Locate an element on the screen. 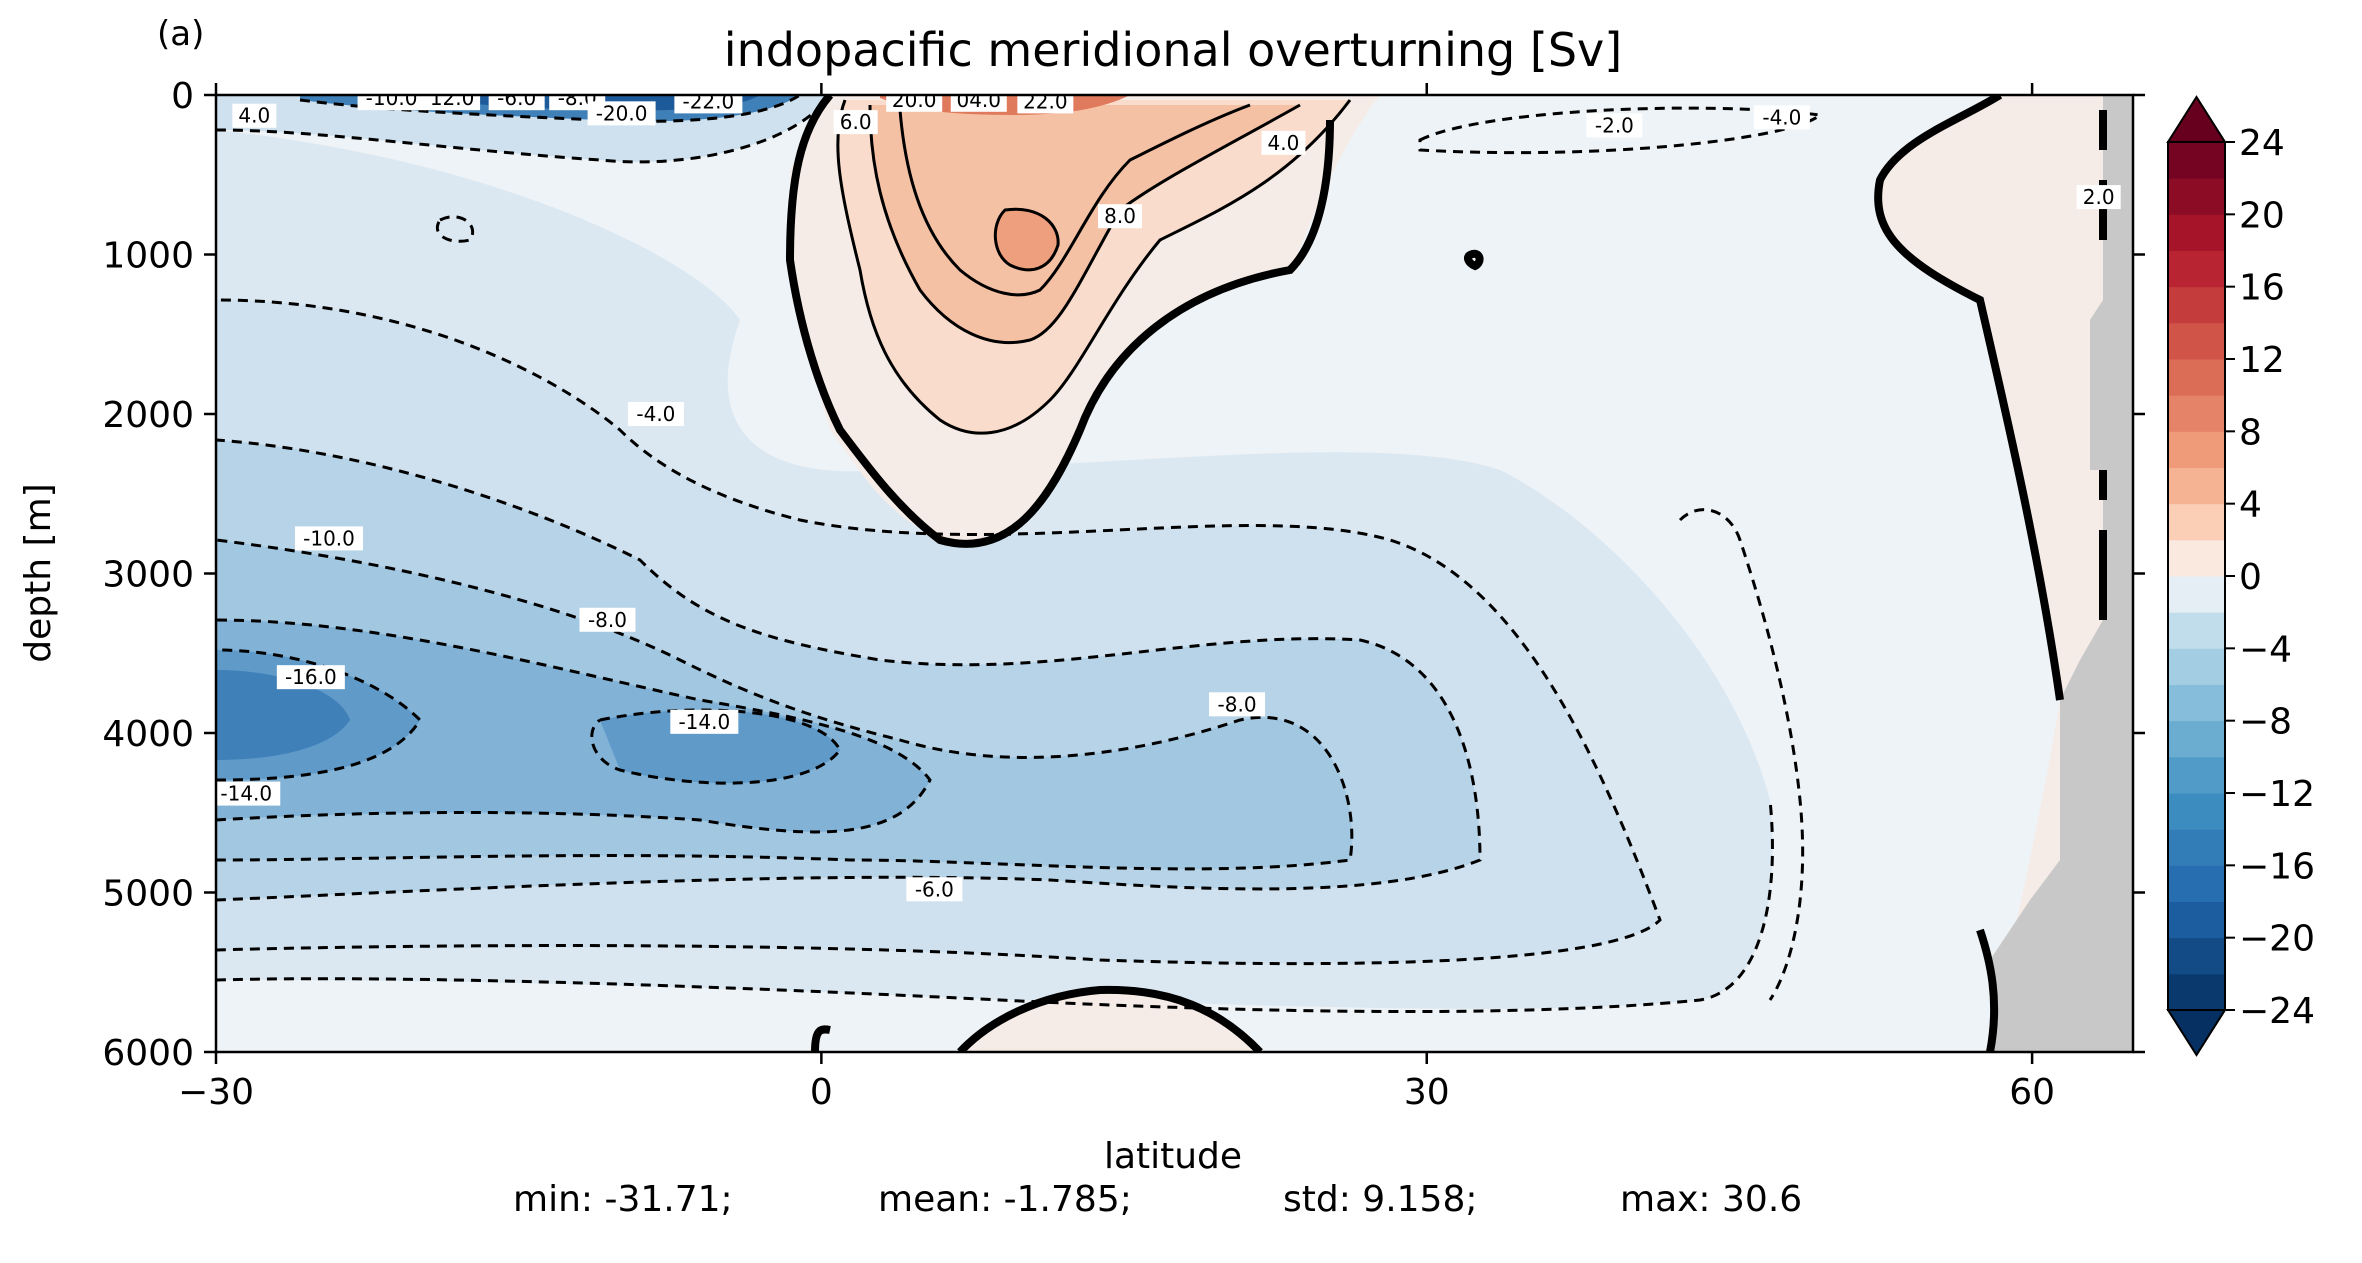 This screenshot has height=1263, width=2362. stat-std: std: 9.158; is located at coordinates (1380, 1199).